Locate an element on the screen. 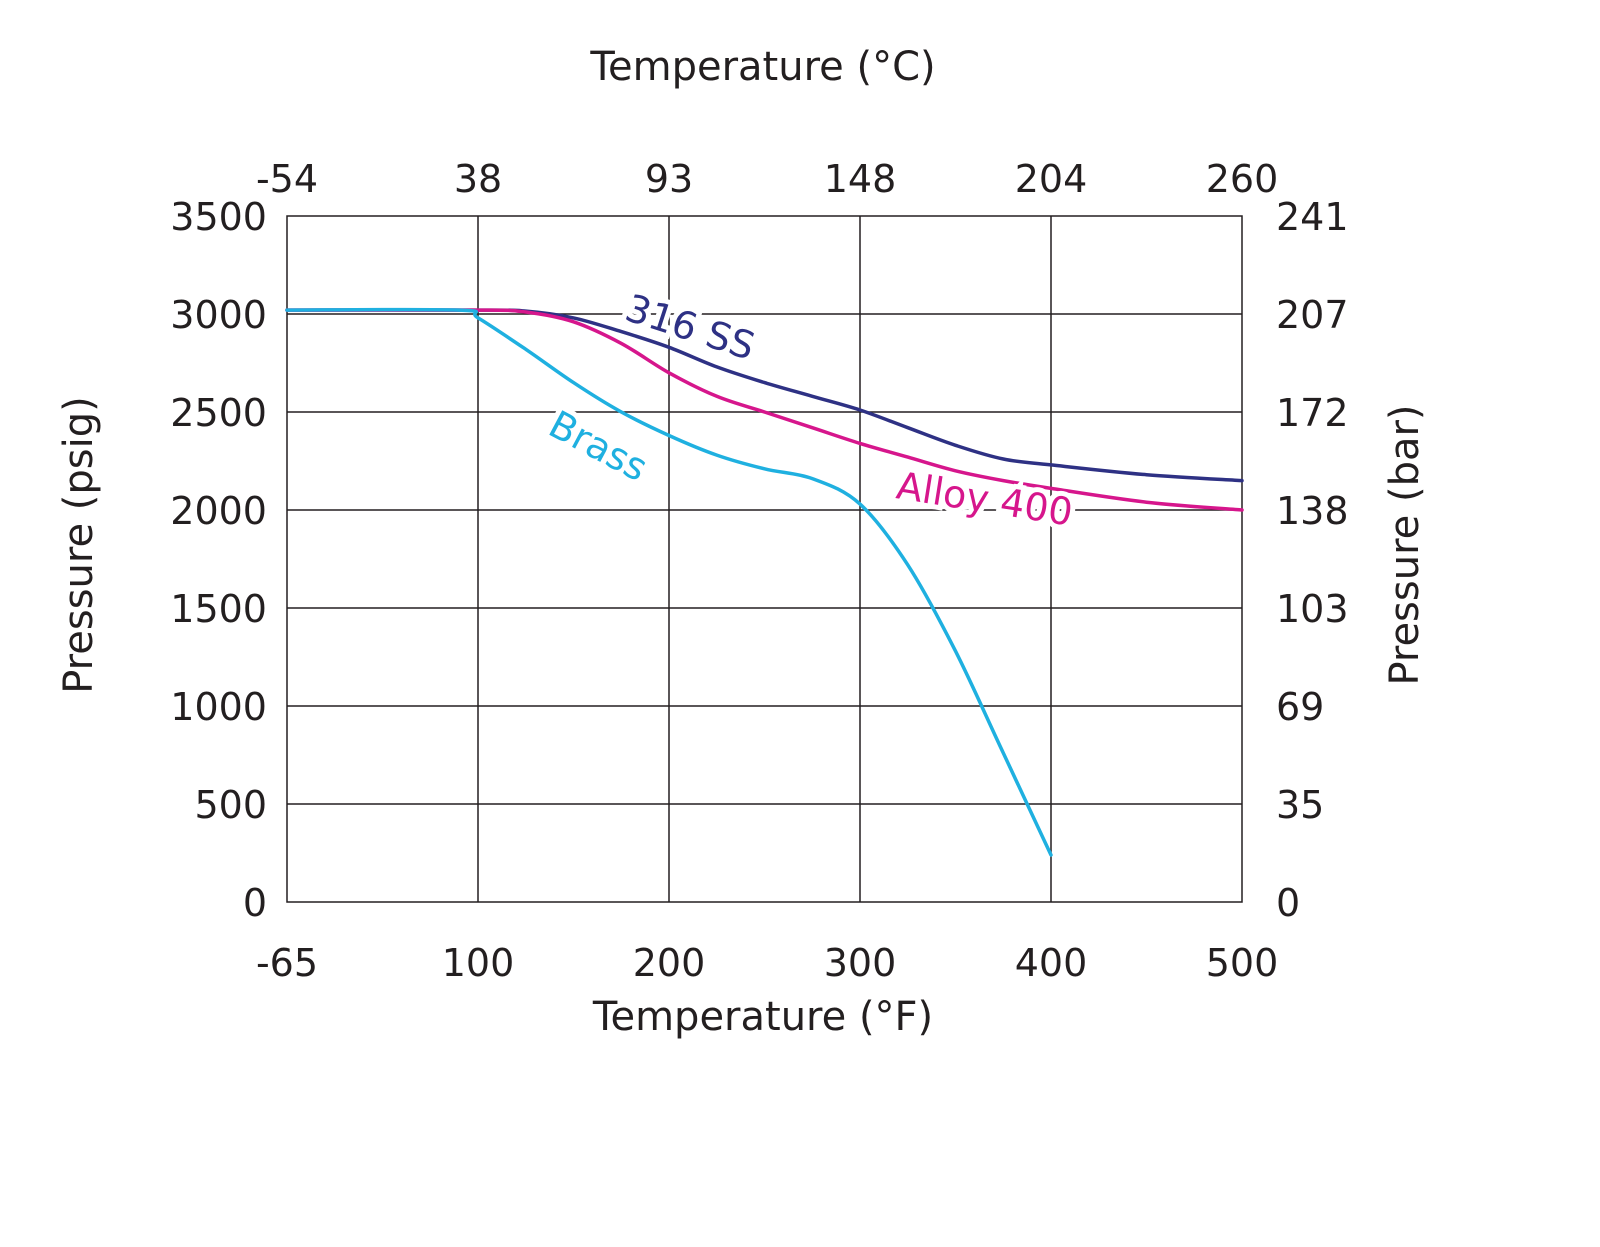 The image size is (1600, 1247). y2-tick-label: 103 is located at coordinates (1312, 609).